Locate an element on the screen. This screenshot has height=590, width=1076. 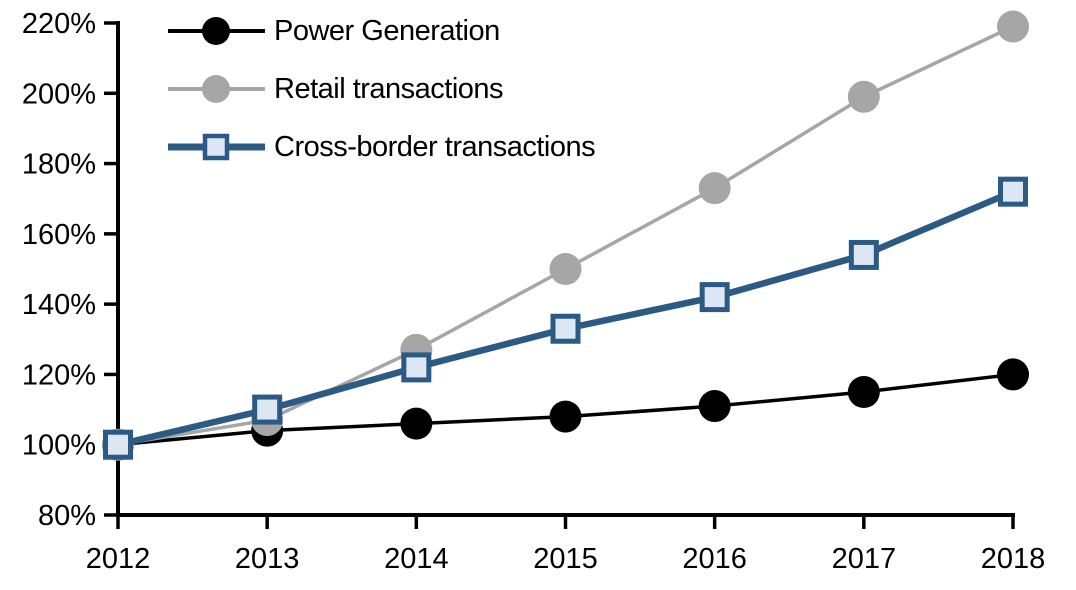
legend-item-retail-transactions: Retail transactions is located at coordinates (381, 89).